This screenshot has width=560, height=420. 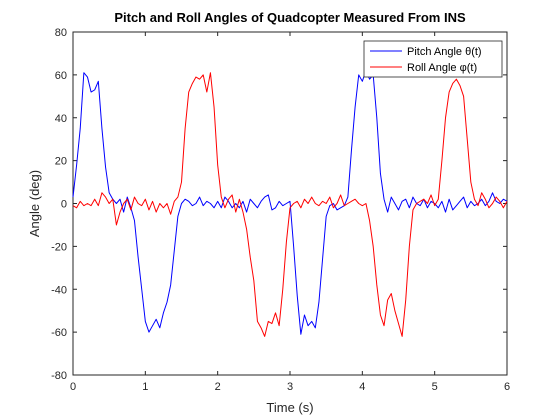 I want to click on x-axis-title: Time (s), so click(x=289, y=407).